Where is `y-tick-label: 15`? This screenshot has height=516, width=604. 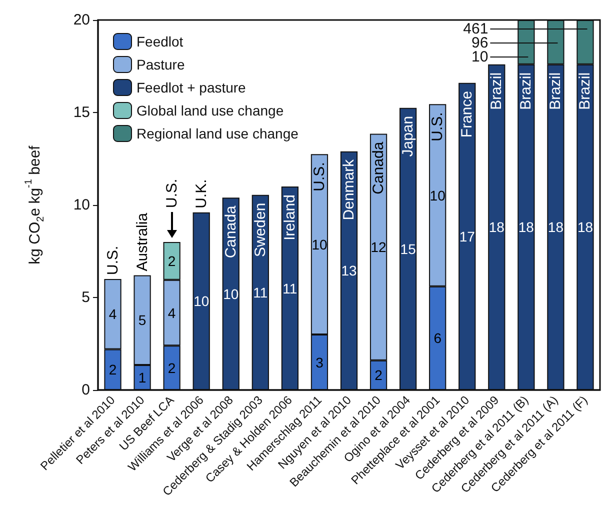
y-tick-label: 15 is located at coordinates (81, 112).